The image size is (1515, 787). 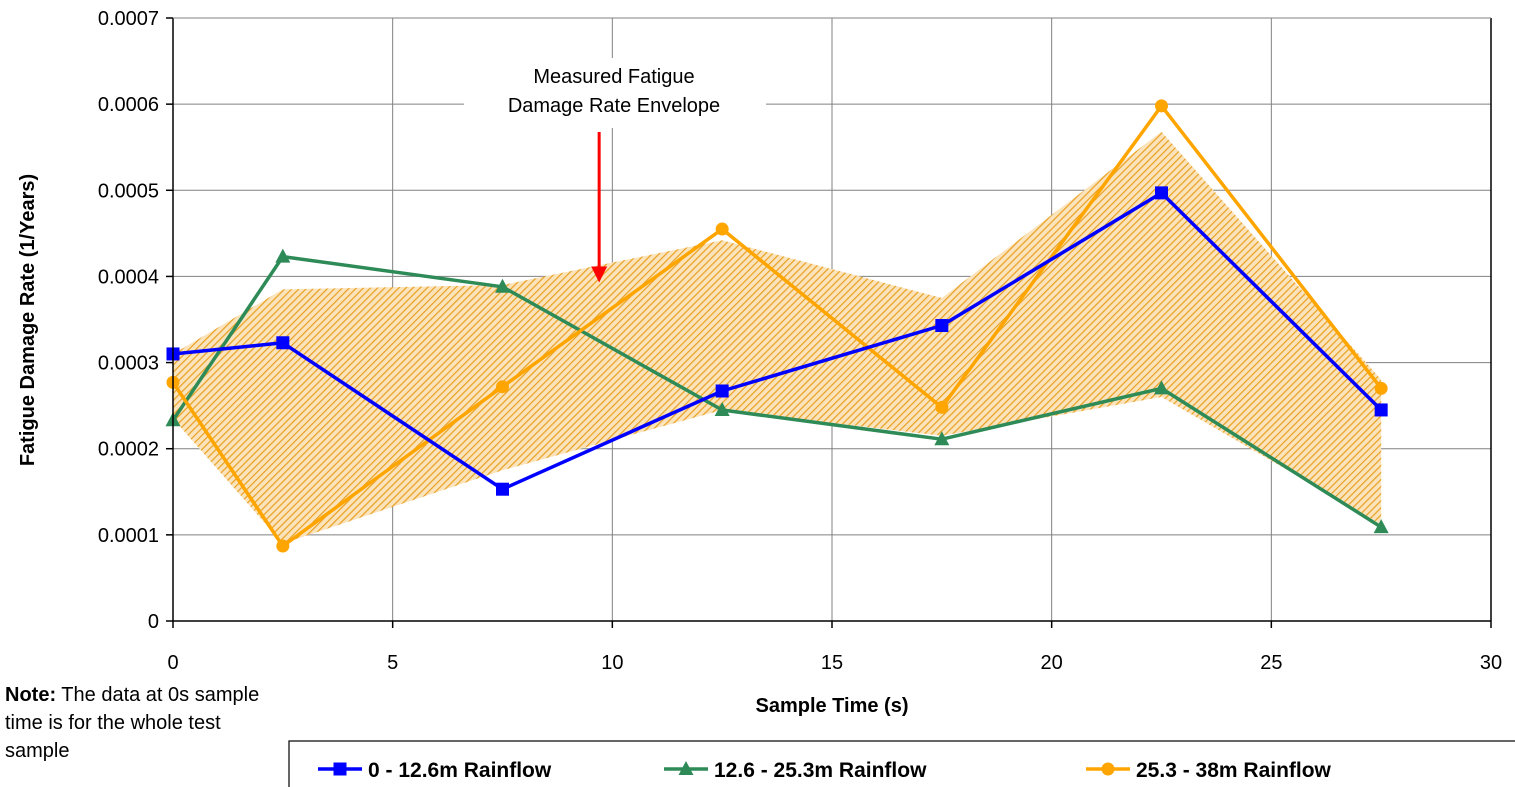 I want to click on y-tick-label: 0, so click(x=153, y=622).